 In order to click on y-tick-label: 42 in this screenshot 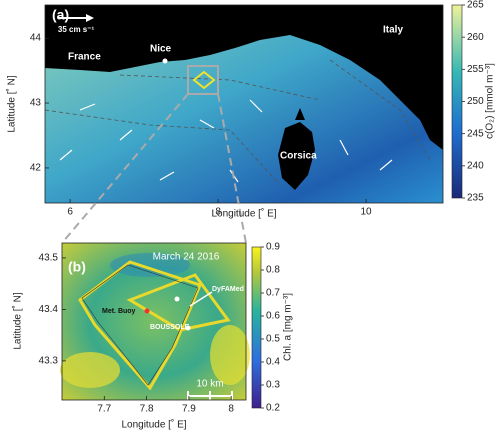, I will do `click(36, 168)`.